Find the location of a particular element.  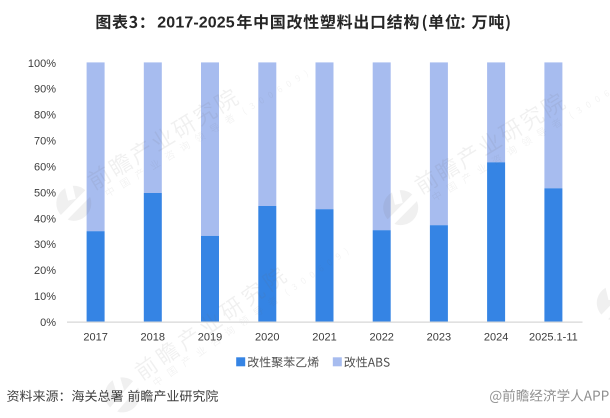

svg-text: 10% is located at coordinates (45, 297).